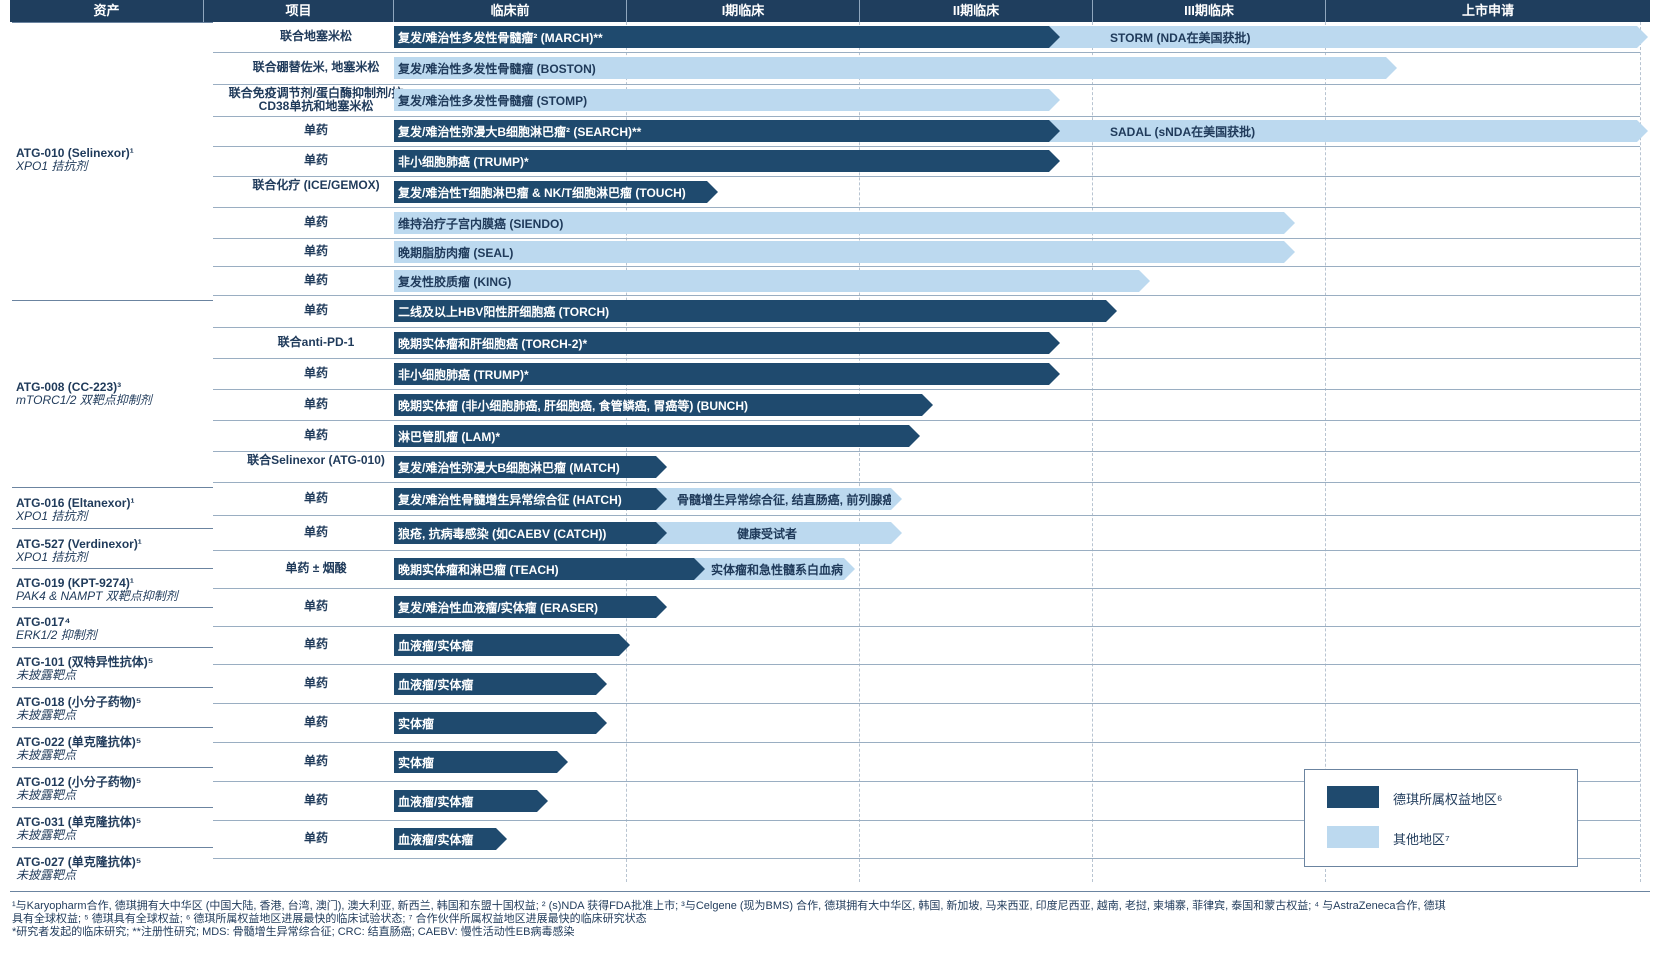 This screenshot has width=1657, height=960. I want to click on pipeline-bar-own-label: 复发/难治性T细胞淋巴瘤 & NK/T细胞淋巴瘤 (TOUCH), so click(542, 192).